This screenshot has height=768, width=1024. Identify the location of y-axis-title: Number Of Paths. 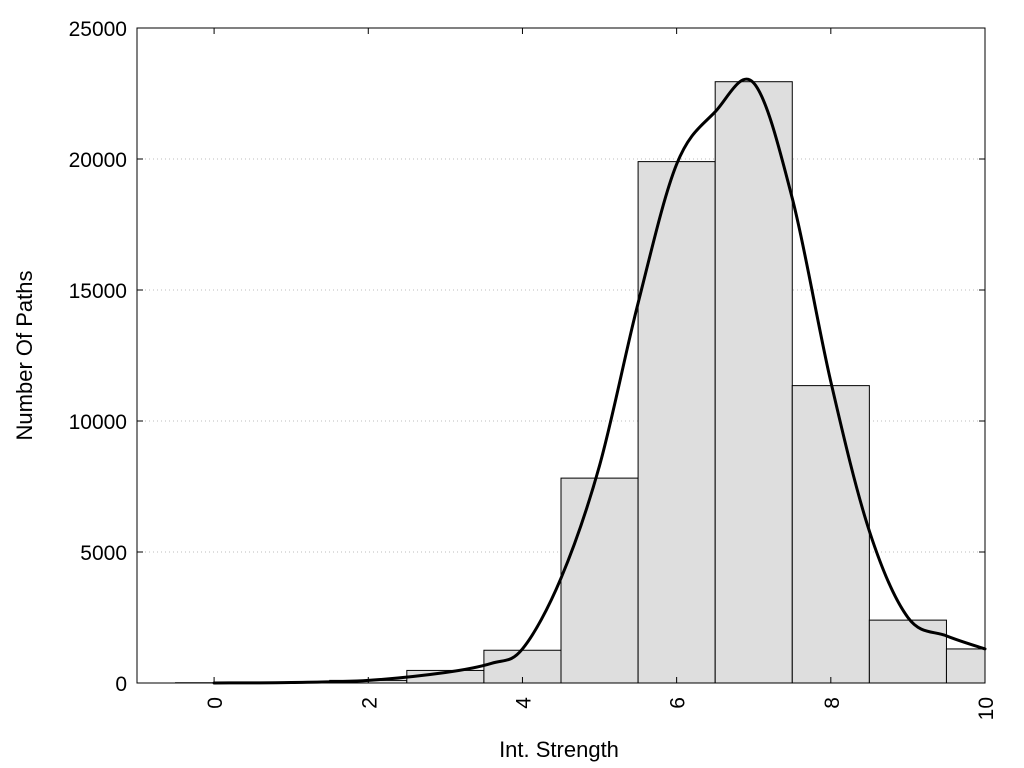
(24, 356).